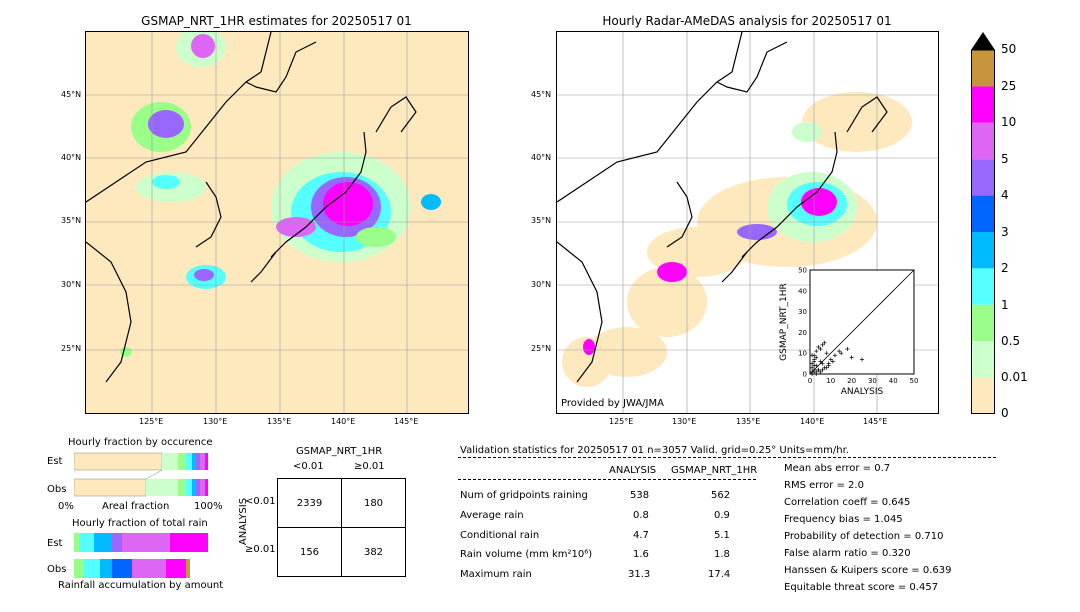 The image size is (1080, 612). What do you see at coordinates (621, 421) in the screenshot?
I see `right-lon-125: 125°E` at bounding box center [621, 421].